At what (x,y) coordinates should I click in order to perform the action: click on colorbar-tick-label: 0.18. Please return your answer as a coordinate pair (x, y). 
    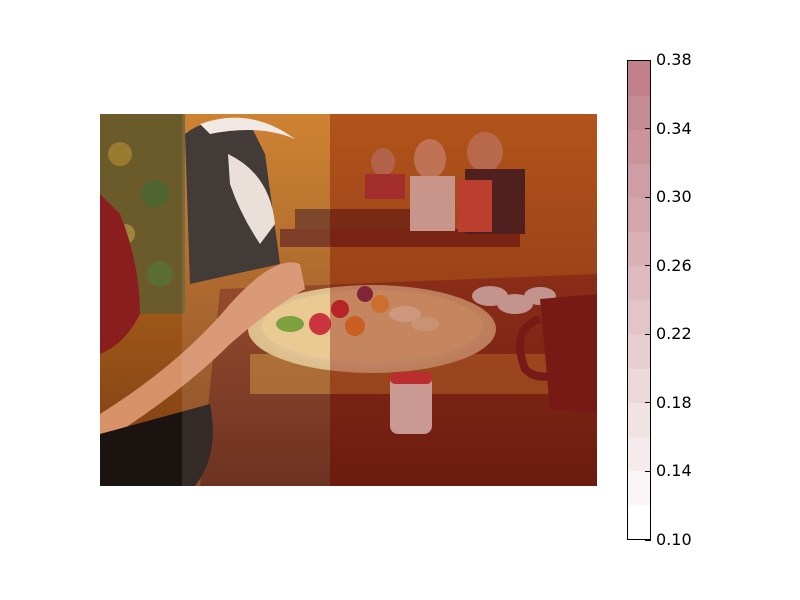
    Looking at the image, I should click on (674, 402).